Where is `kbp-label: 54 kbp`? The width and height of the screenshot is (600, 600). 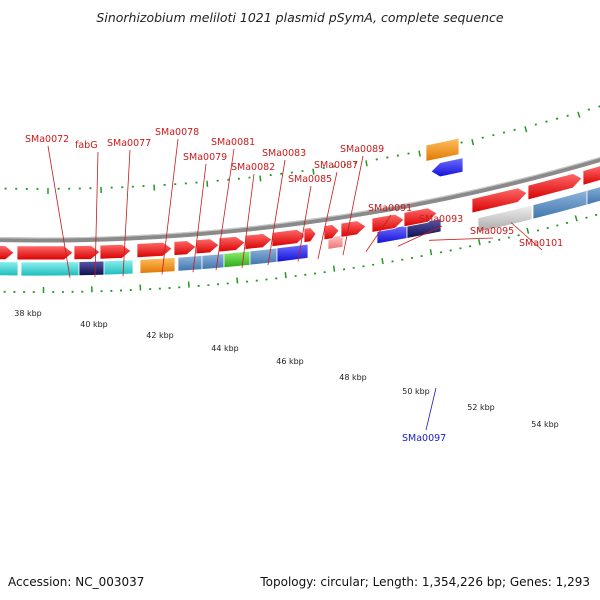
kbp-label: 54 kbp is located at coordinates (545, 424).